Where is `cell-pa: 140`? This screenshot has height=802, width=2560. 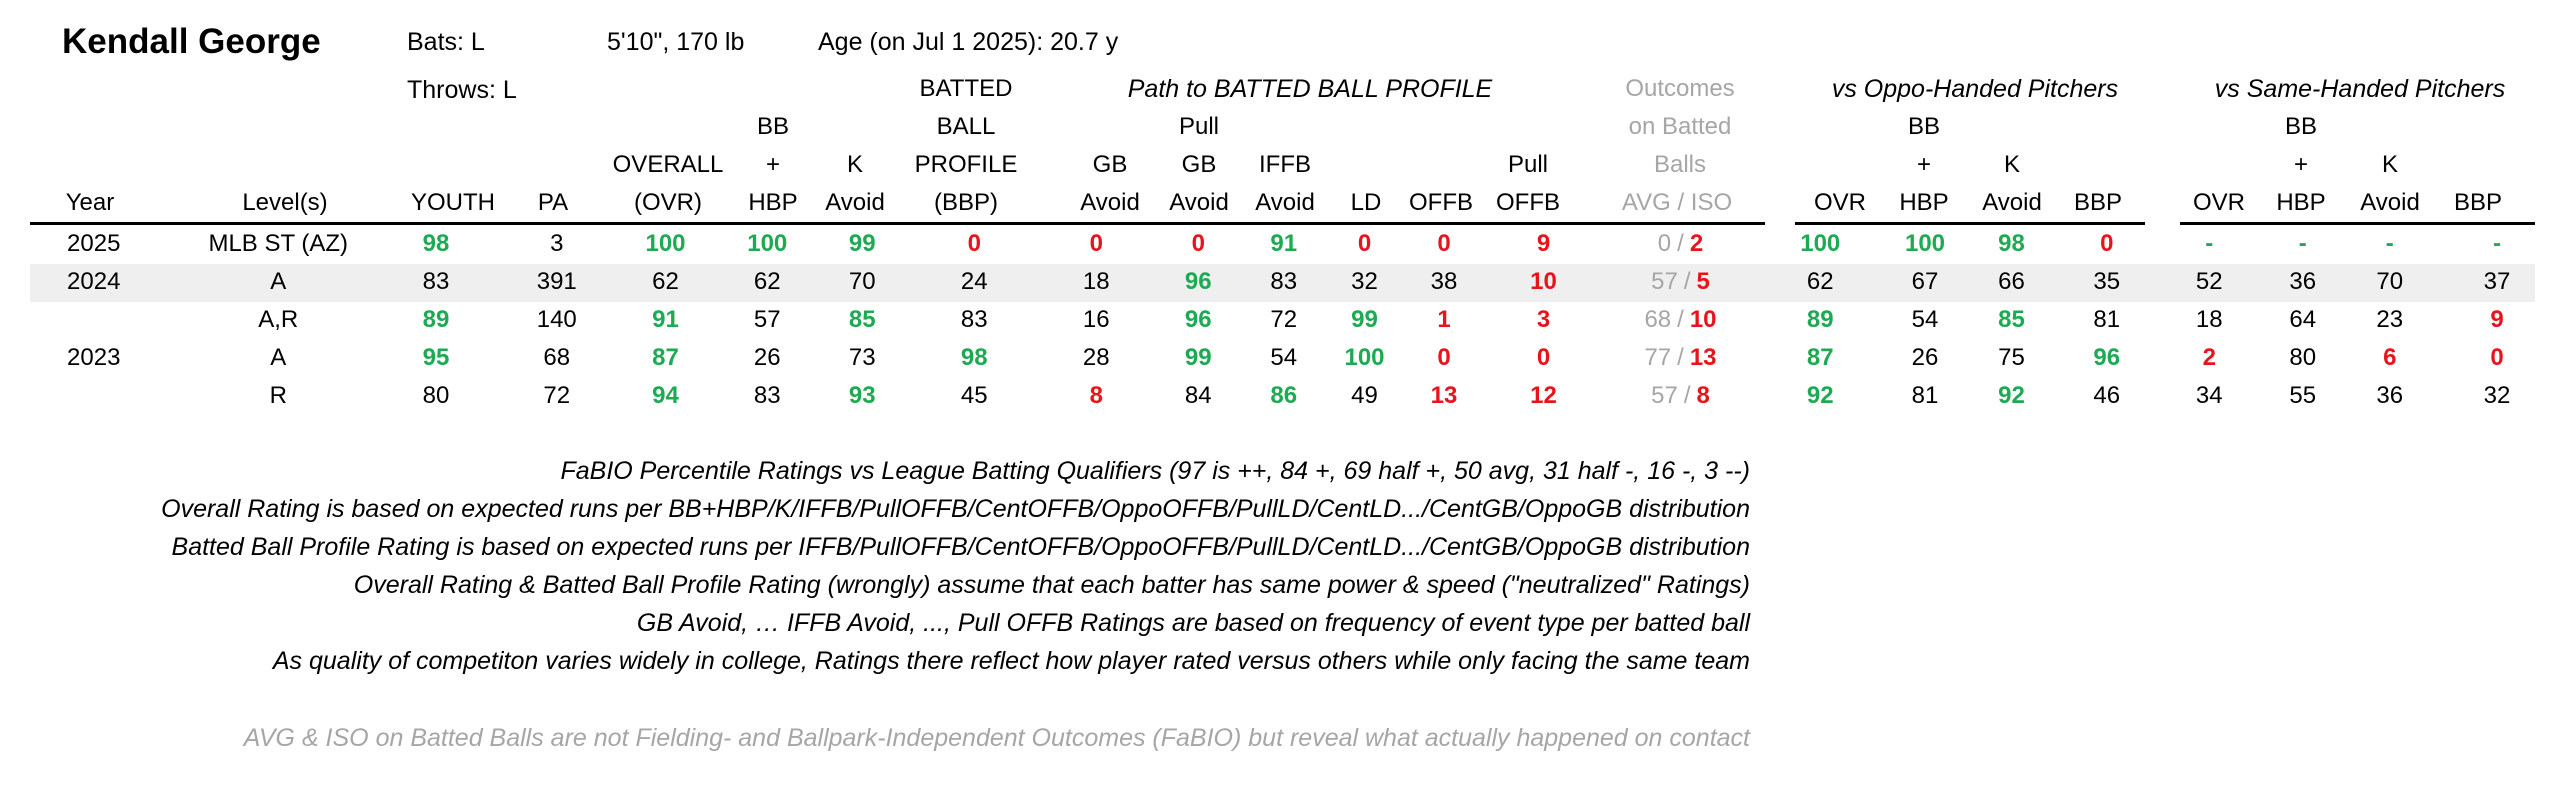
cell-pa: 140 is located at coordinates (556, 319).